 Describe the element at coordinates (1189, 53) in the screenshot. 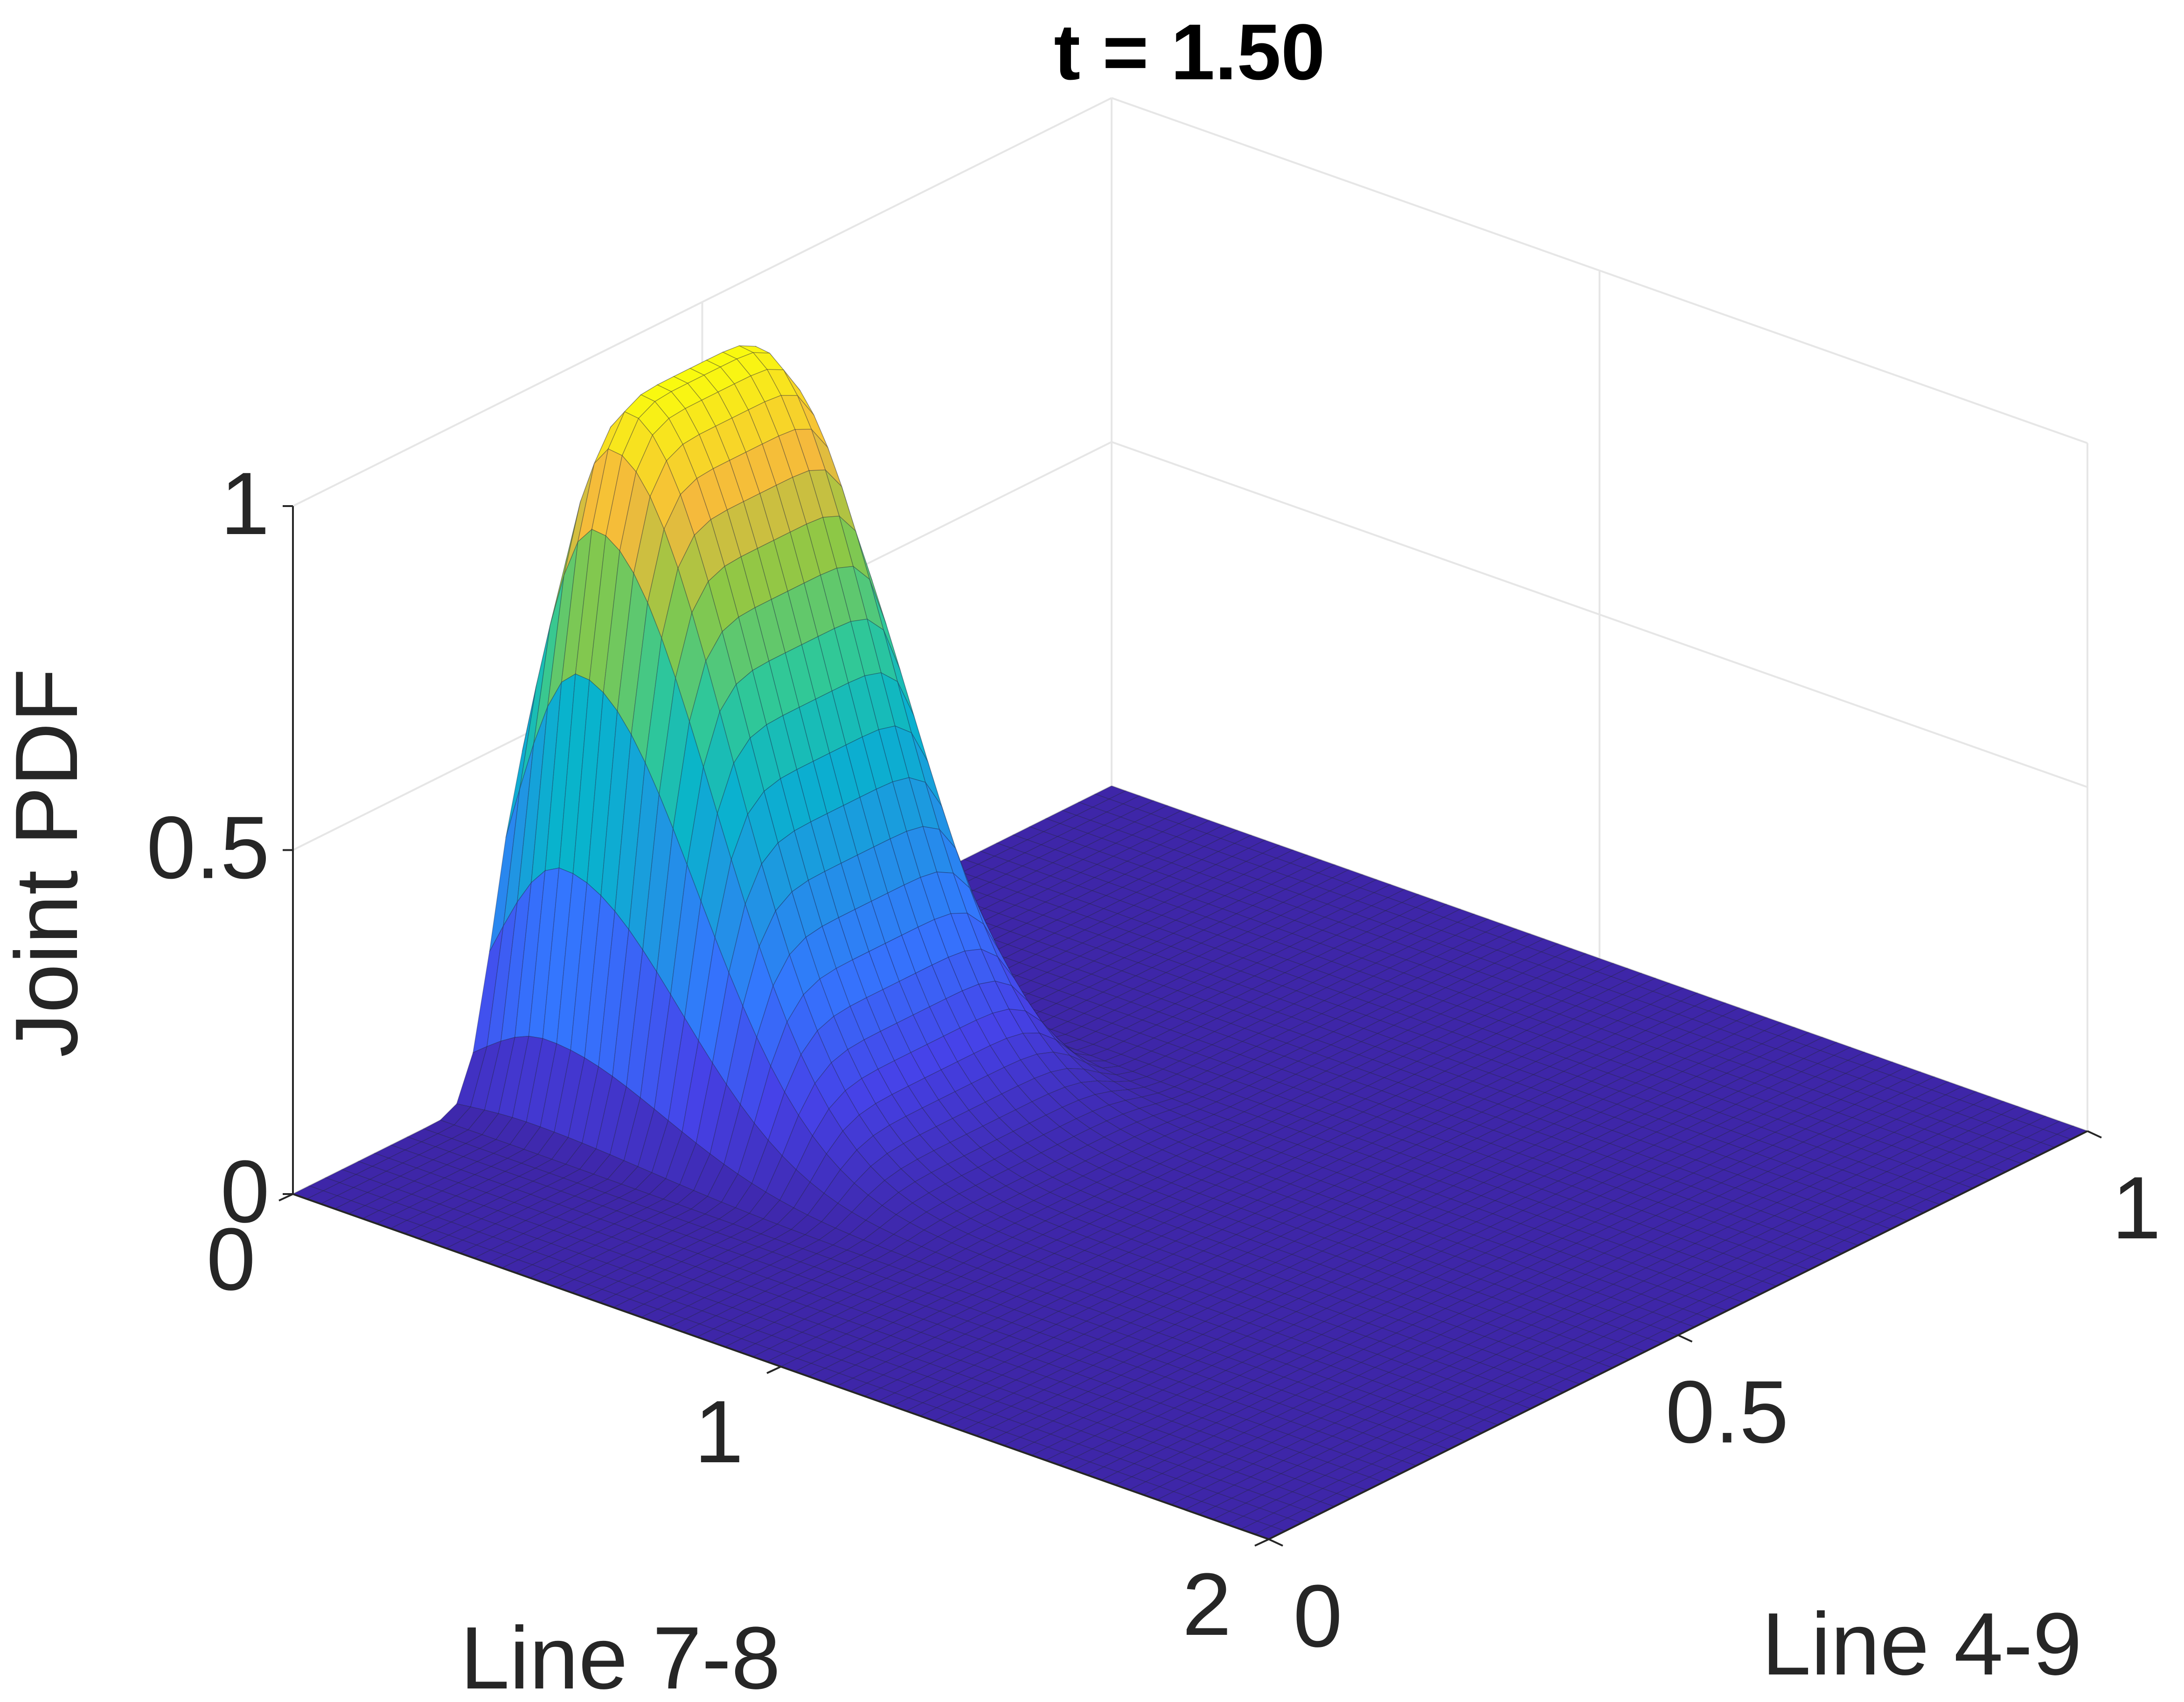

I see `chart-title: t = 1.50` at that location.